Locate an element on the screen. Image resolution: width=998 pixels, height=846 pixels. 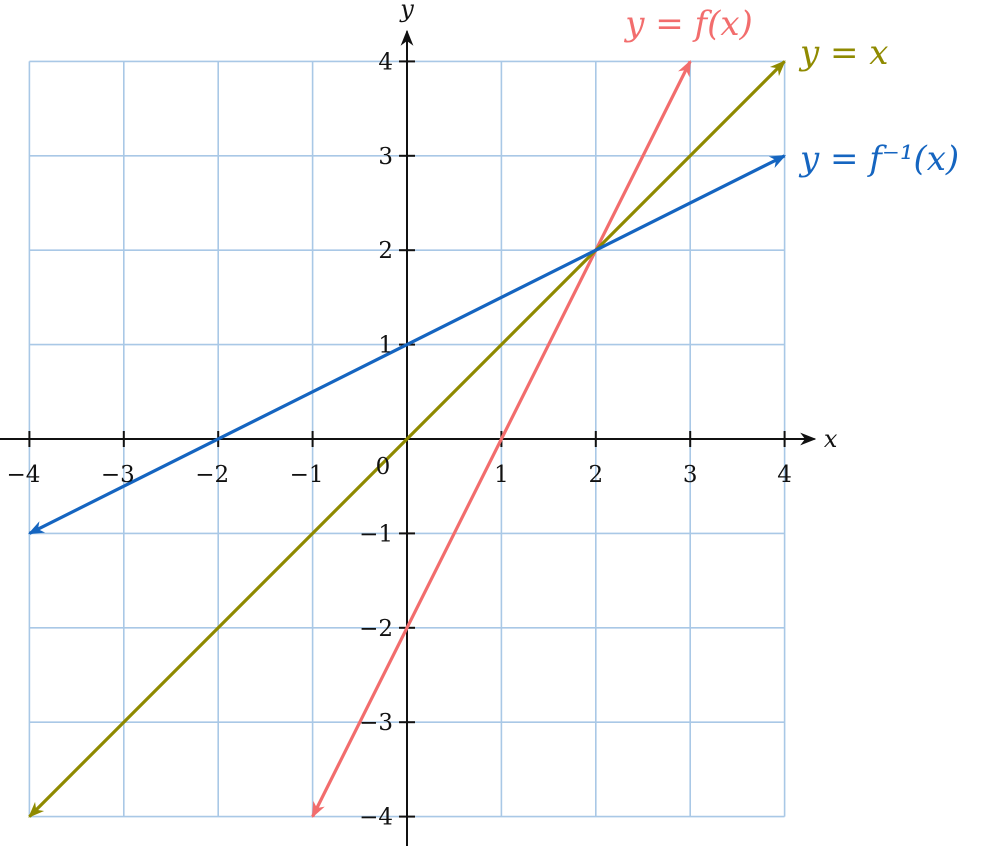
y-tick-label: −1 is located at coordinates (376, 534).